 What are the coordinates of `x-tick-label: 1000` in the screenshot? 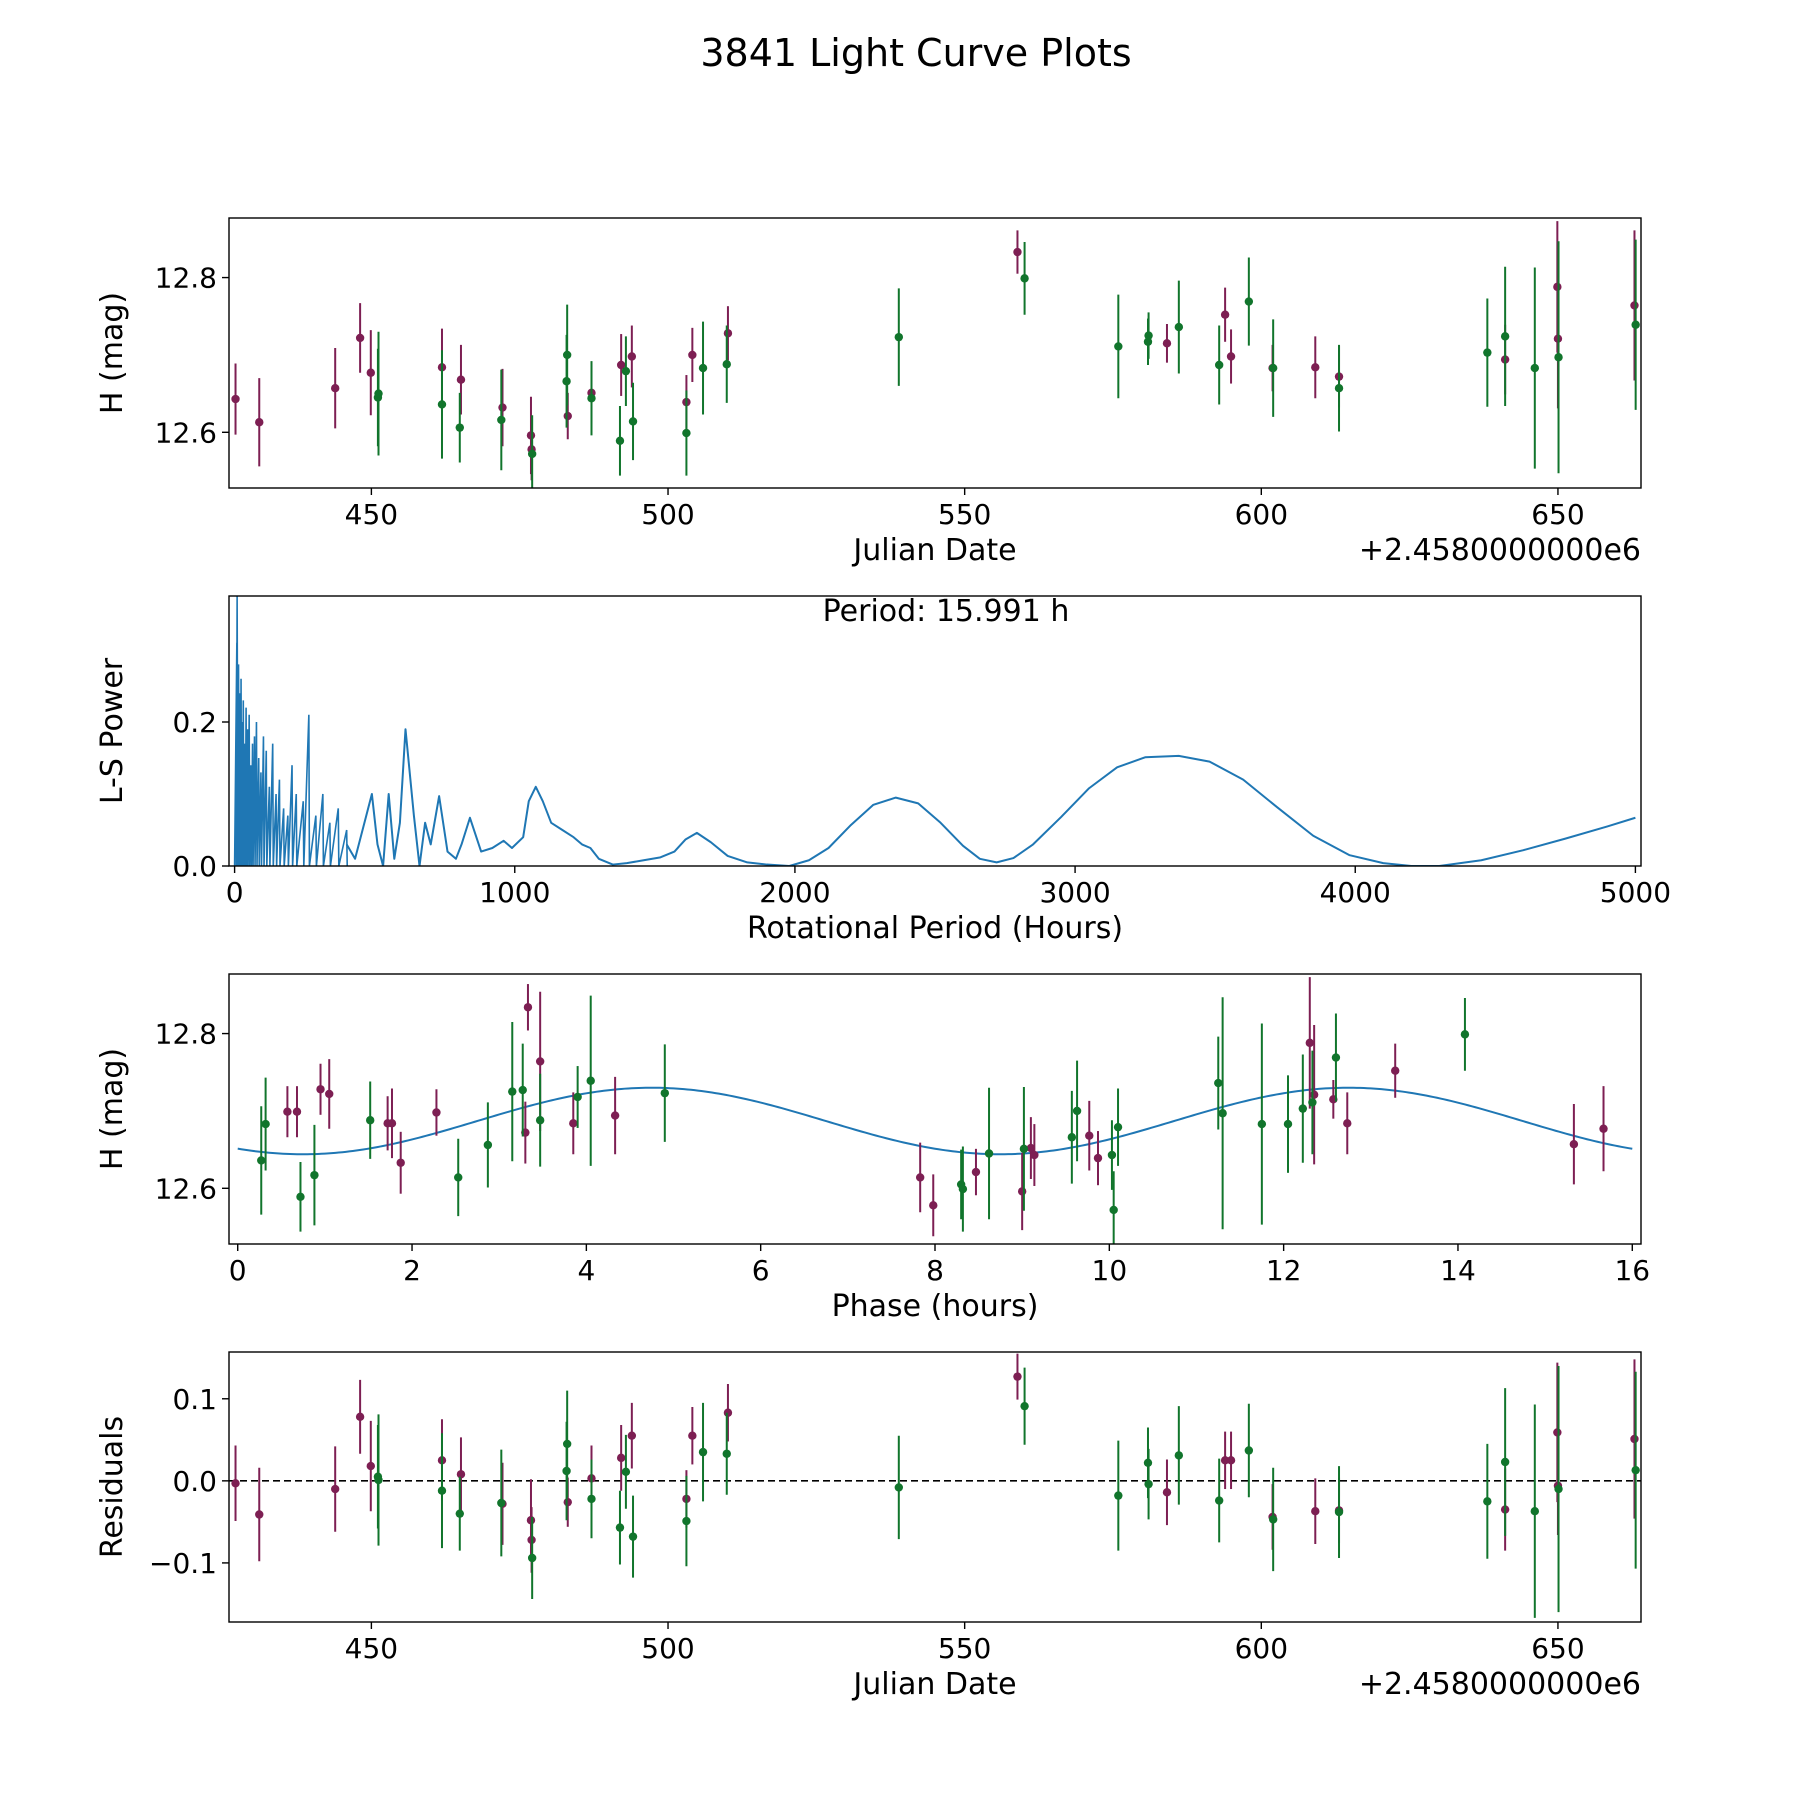 It's located at (514, 892).